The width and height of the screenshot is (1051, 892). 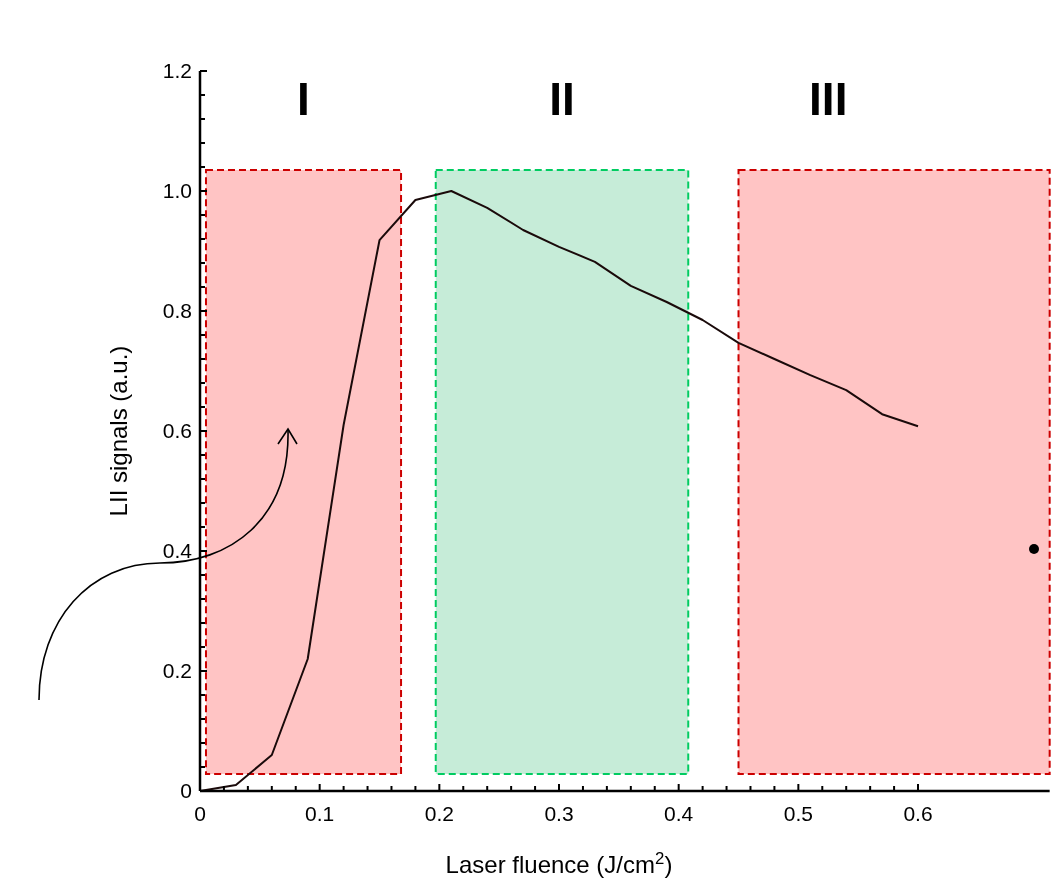 What do you see at coordinates (679, 813) in the screenshot?
I see `x-tick-label: 0.4` at bounding box center [679, 813].